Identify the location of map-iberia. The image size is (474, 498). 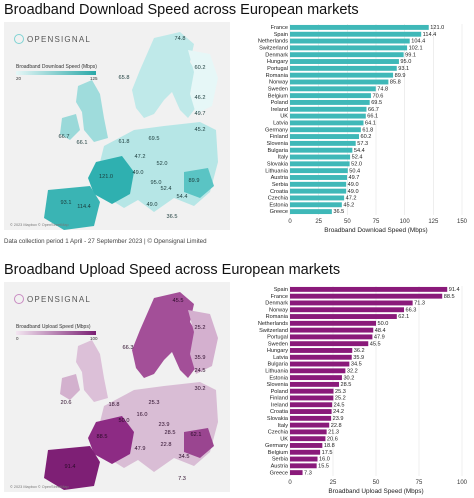
(72, 468).